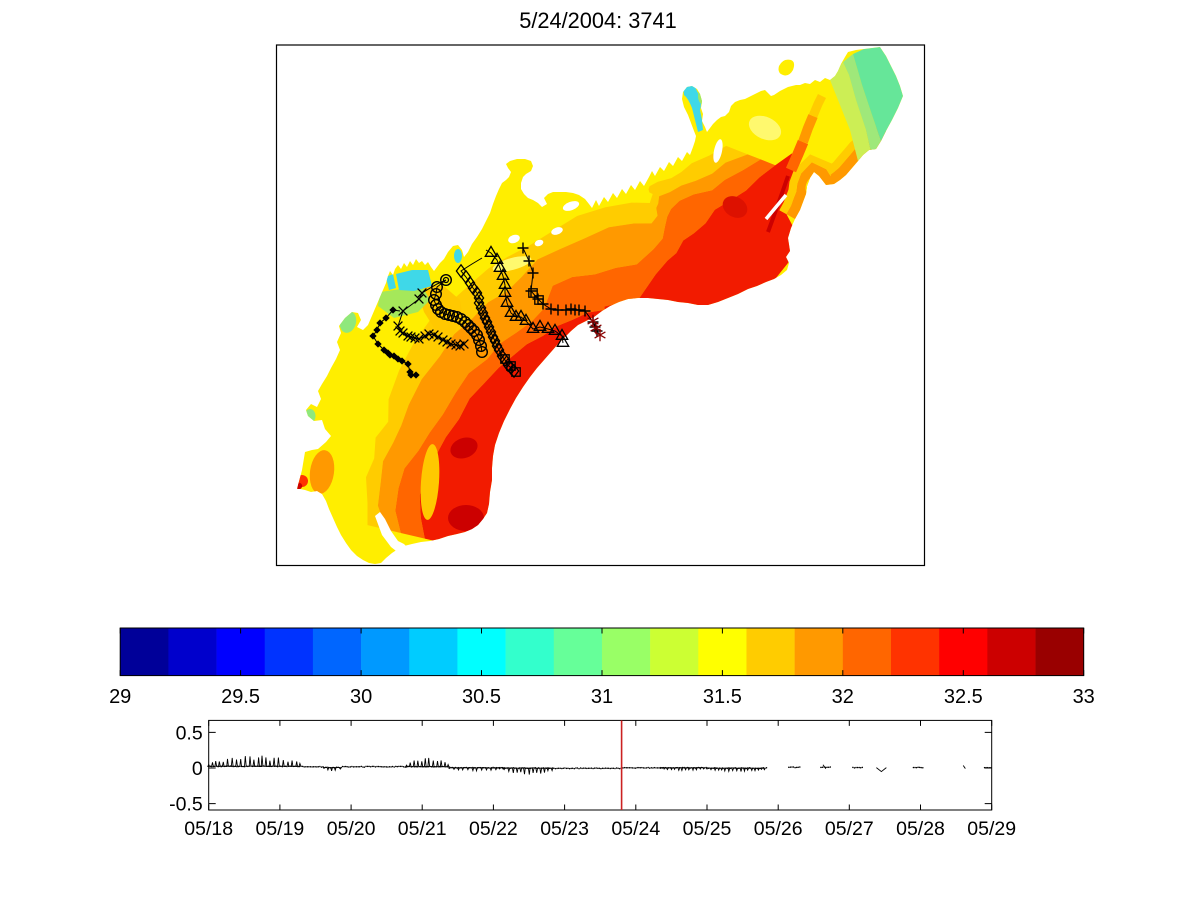  What do you see at coordinates (481, 697) in the screenshot?
I see `svg-text: 30.5` at bounding box center [481, 697].